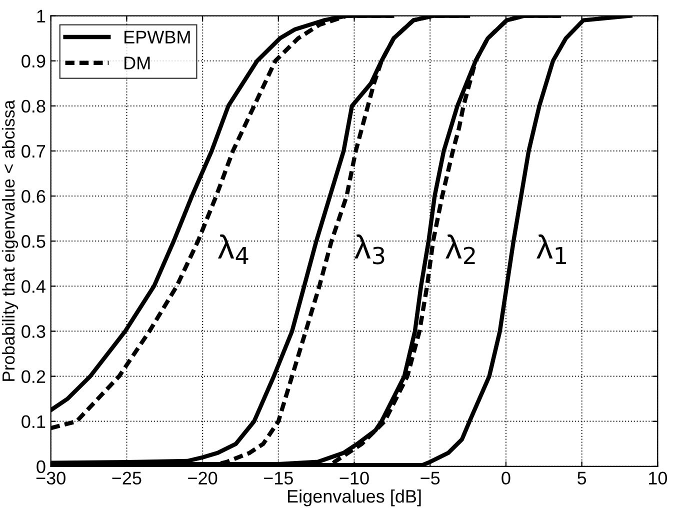 The width and height of the screenshot is (678, 527). What do you see at coordinates (34, 151) in the screenshot?
I see `y-tick-label: 0.7` at bounding box center [34, 151].